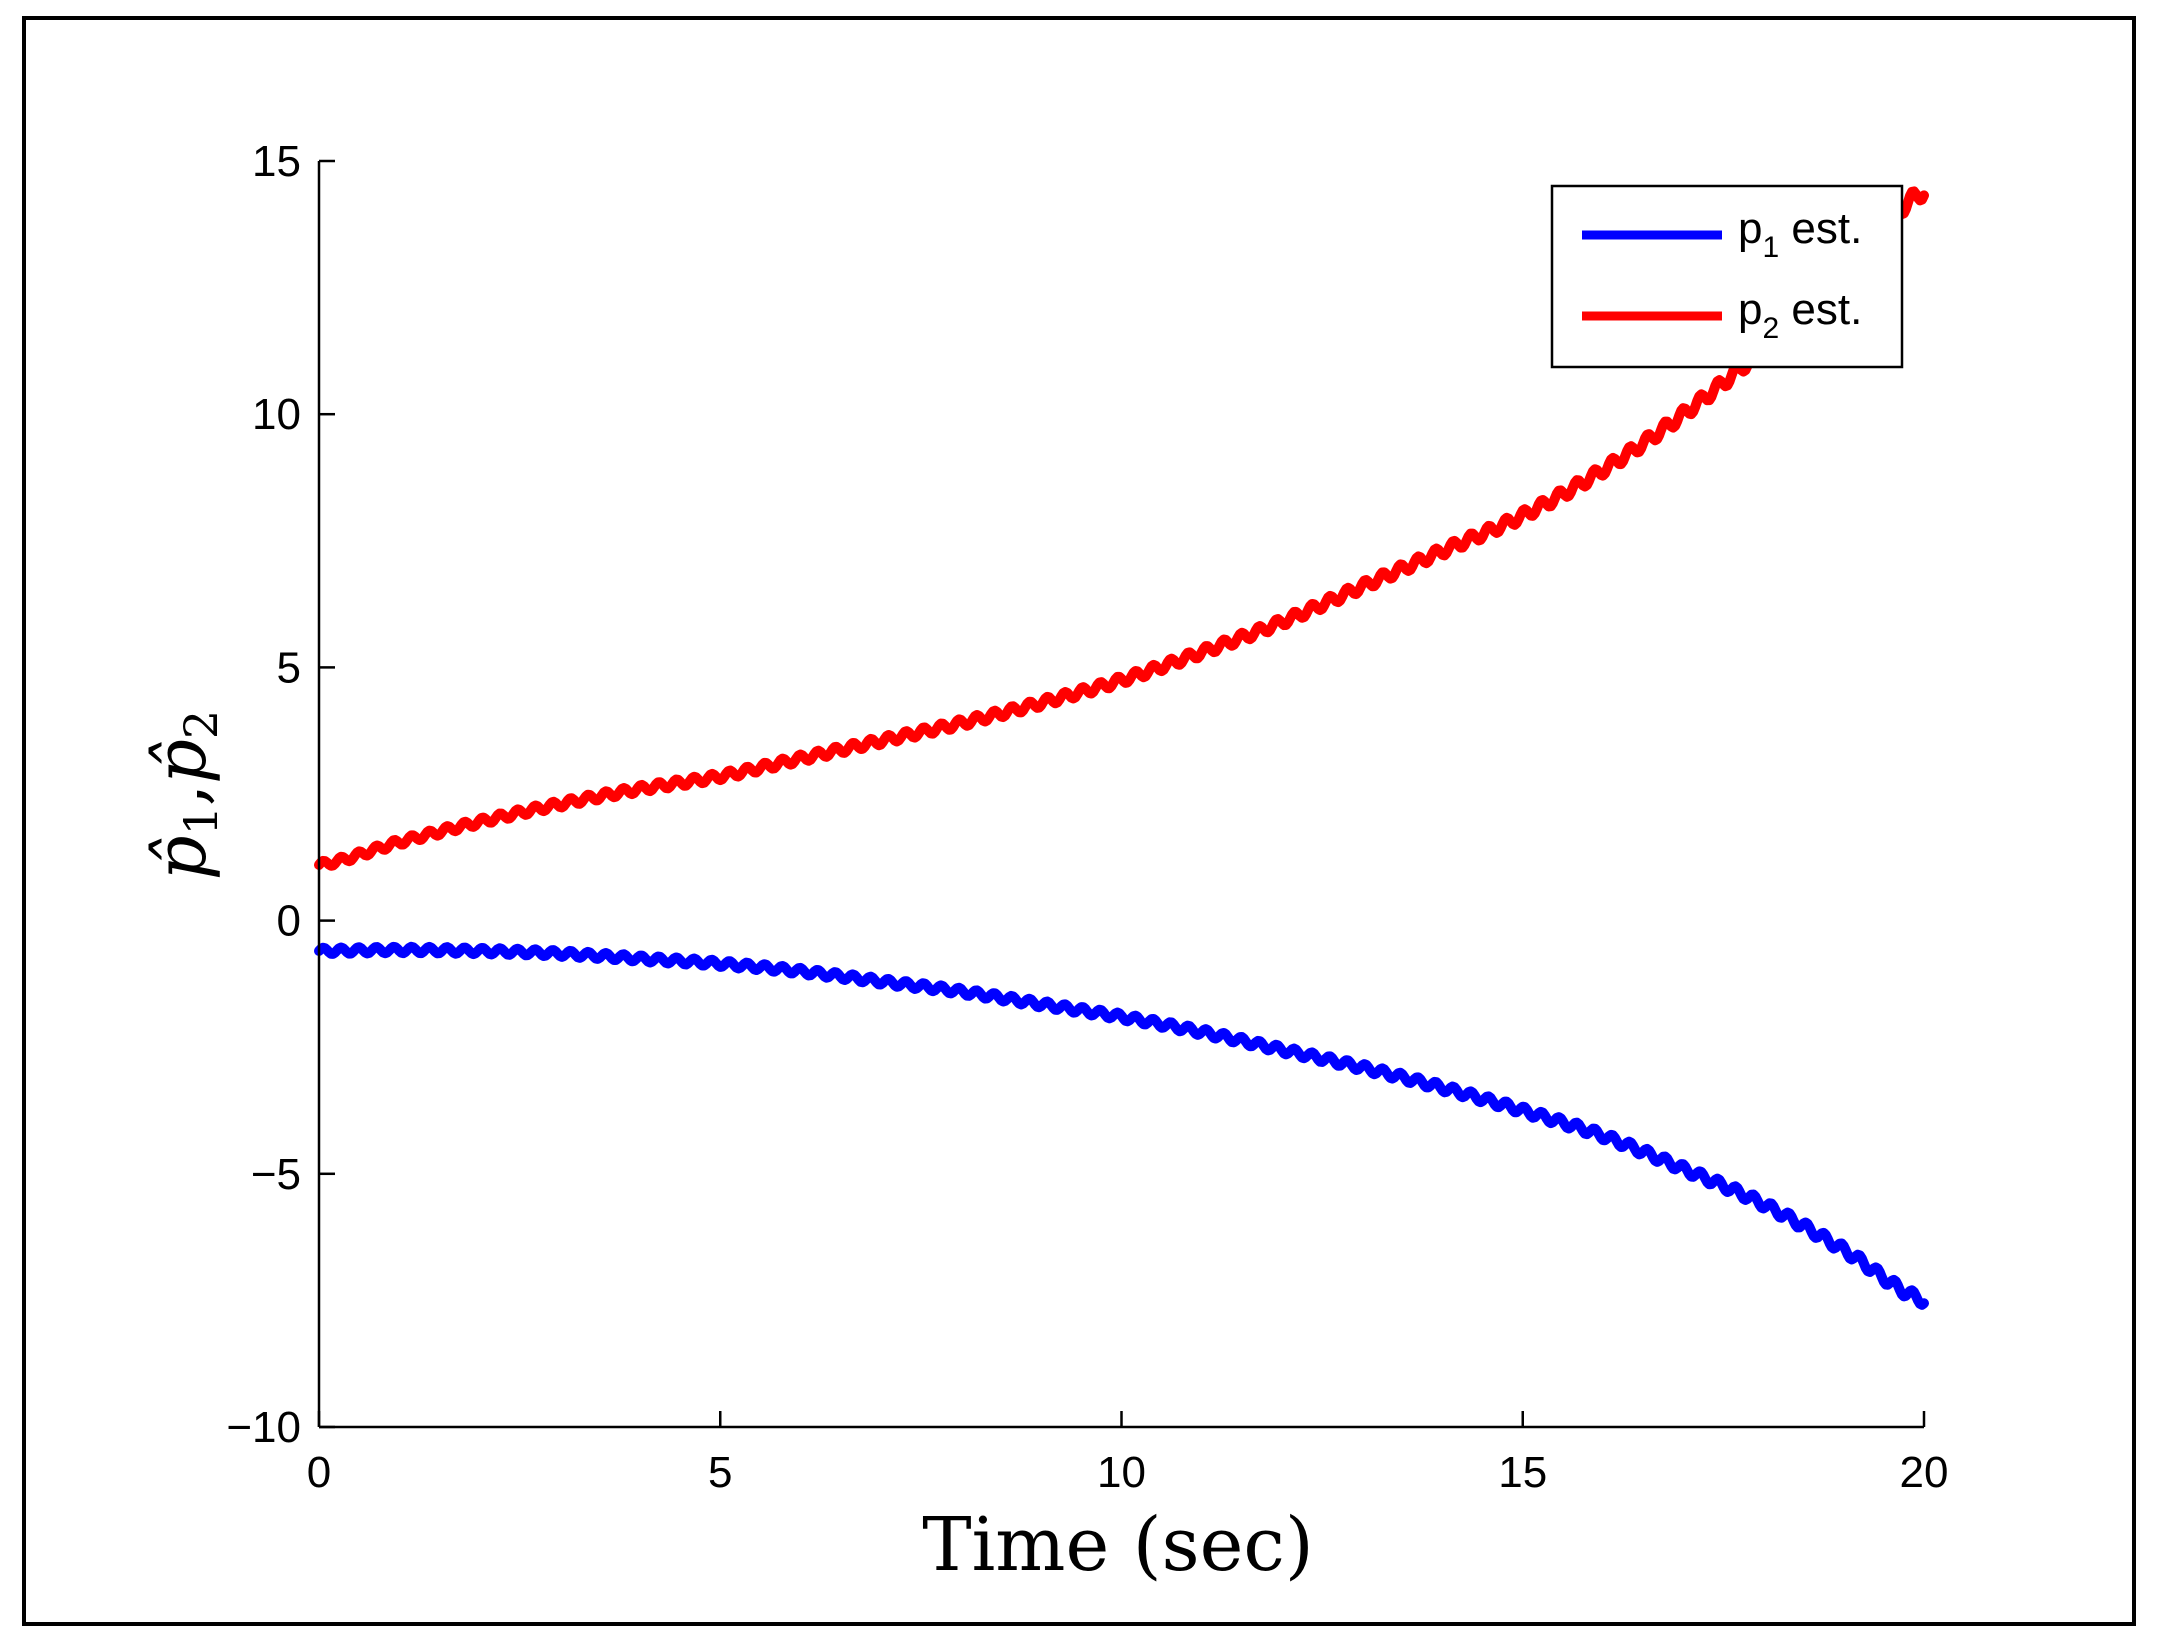 This screenshot has width=2159, height=1641. I want to click on x-tick-label: 15, so click(1522, 1472).